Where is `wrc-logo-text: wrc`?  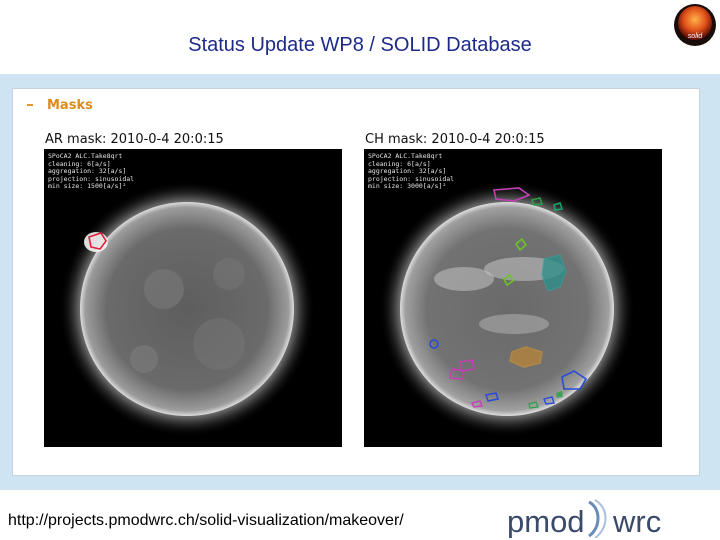 wrc-logo-text: wrc is located at coordinates (636, 521).